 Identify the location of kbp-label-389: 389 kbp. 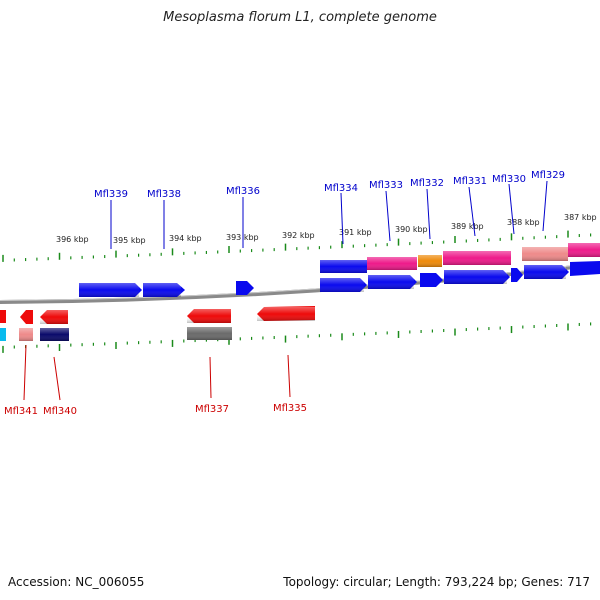
(467, 226).